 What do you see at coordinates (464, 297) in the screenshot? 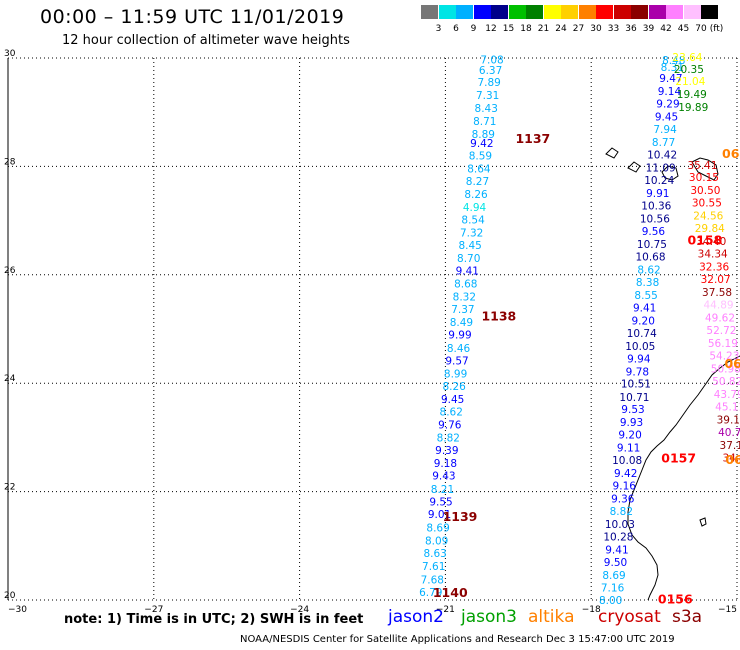
I see `wave-height-value: 8.32` at bounding box center [464, 297].